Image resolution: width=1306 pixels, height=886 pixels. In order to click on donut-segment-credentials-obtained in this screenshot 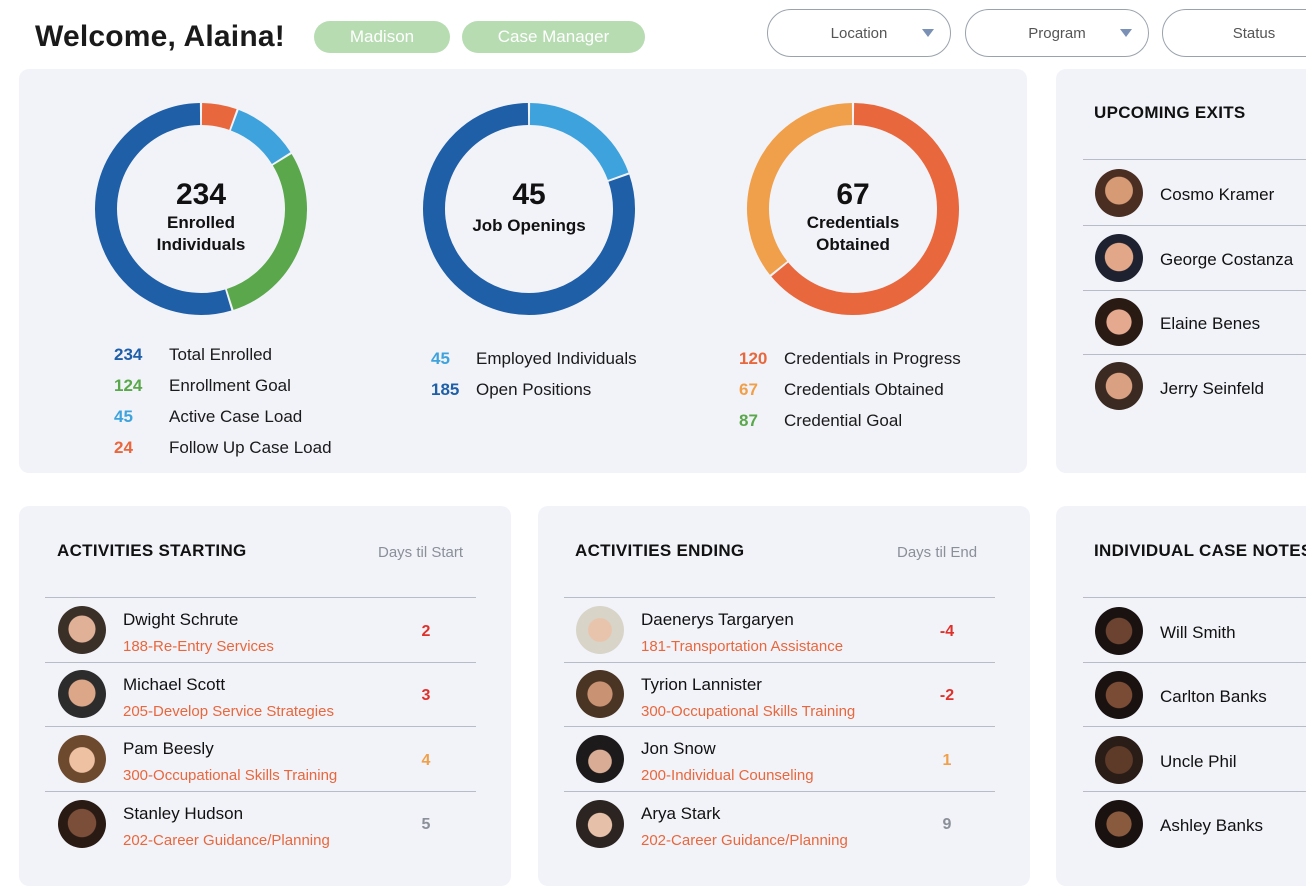, I will do `click(800, 189)`.